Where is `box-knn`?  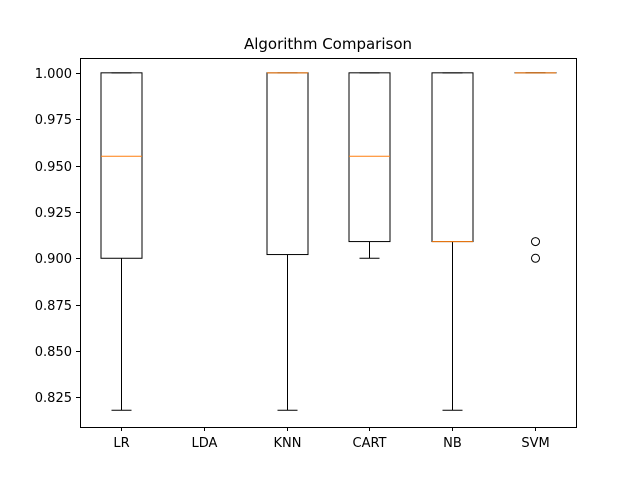 box-knn is located at coordinates (287, 241).